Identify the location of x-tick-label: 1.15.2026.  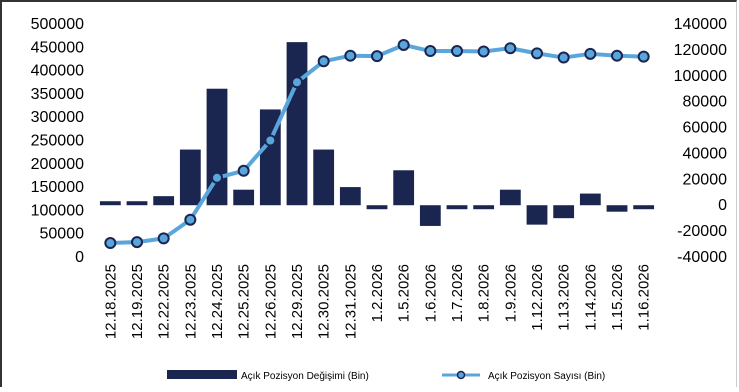
(617, 297).